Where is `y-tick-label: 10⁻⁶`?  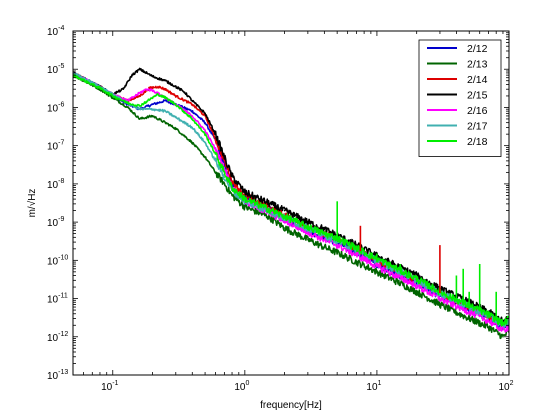 y-tick-label: 10⁻⁶ is located at coordinates (55, 107).